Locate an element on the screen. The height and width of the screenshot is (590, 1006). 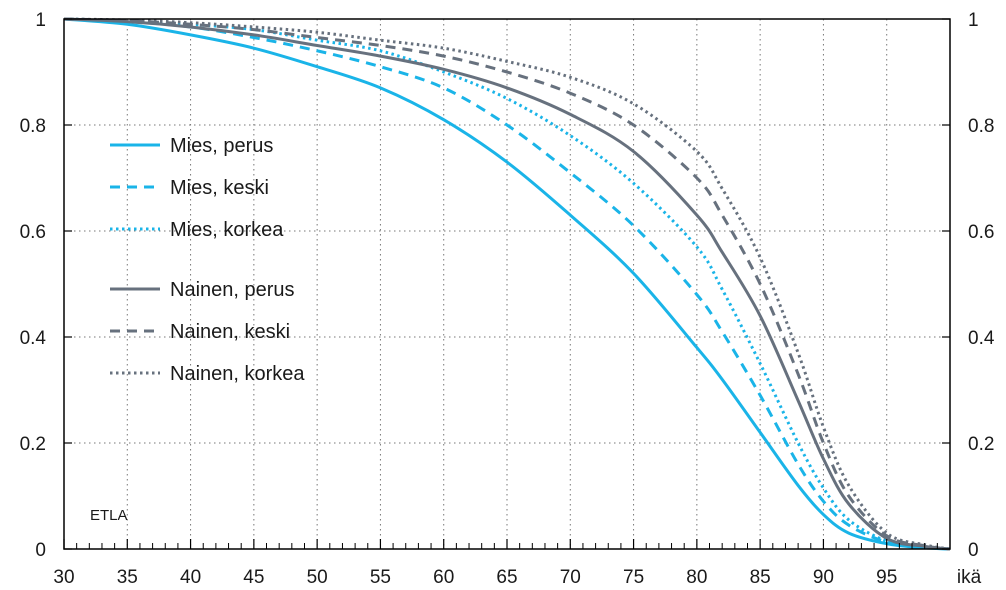
legend-label-mies-korkea: Mies, korkea is located at coordinates (227, 230).